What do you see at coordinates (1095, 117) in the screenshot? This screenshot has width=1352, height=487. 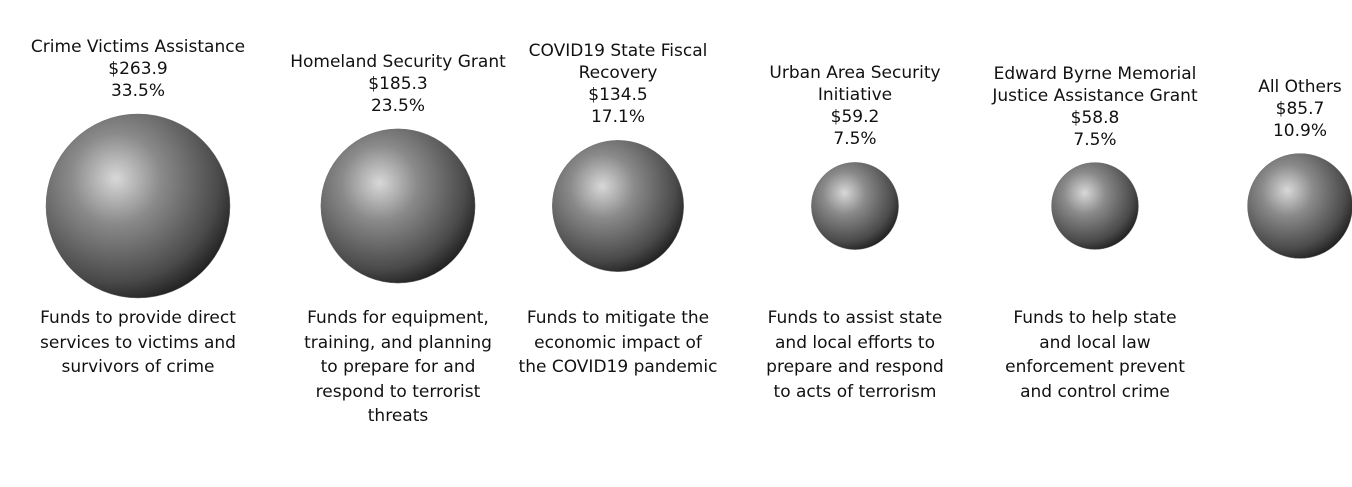 I see `value-label: $58.8` at bounding box center [1095, 117].